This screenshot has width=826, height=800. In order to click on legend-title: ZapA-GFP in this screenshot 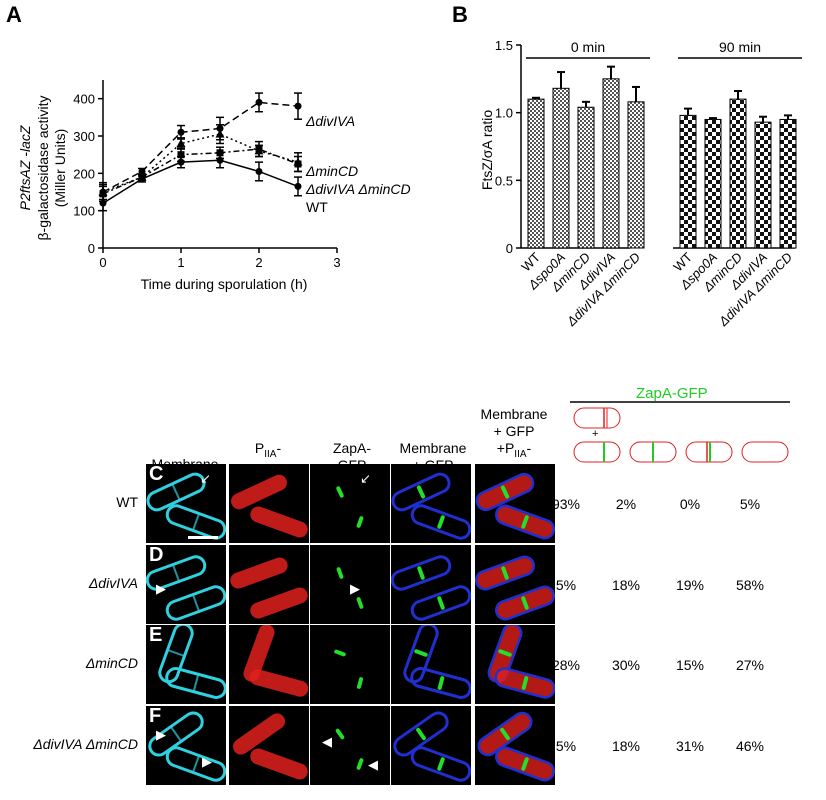, I will do `click(672, 393)`.